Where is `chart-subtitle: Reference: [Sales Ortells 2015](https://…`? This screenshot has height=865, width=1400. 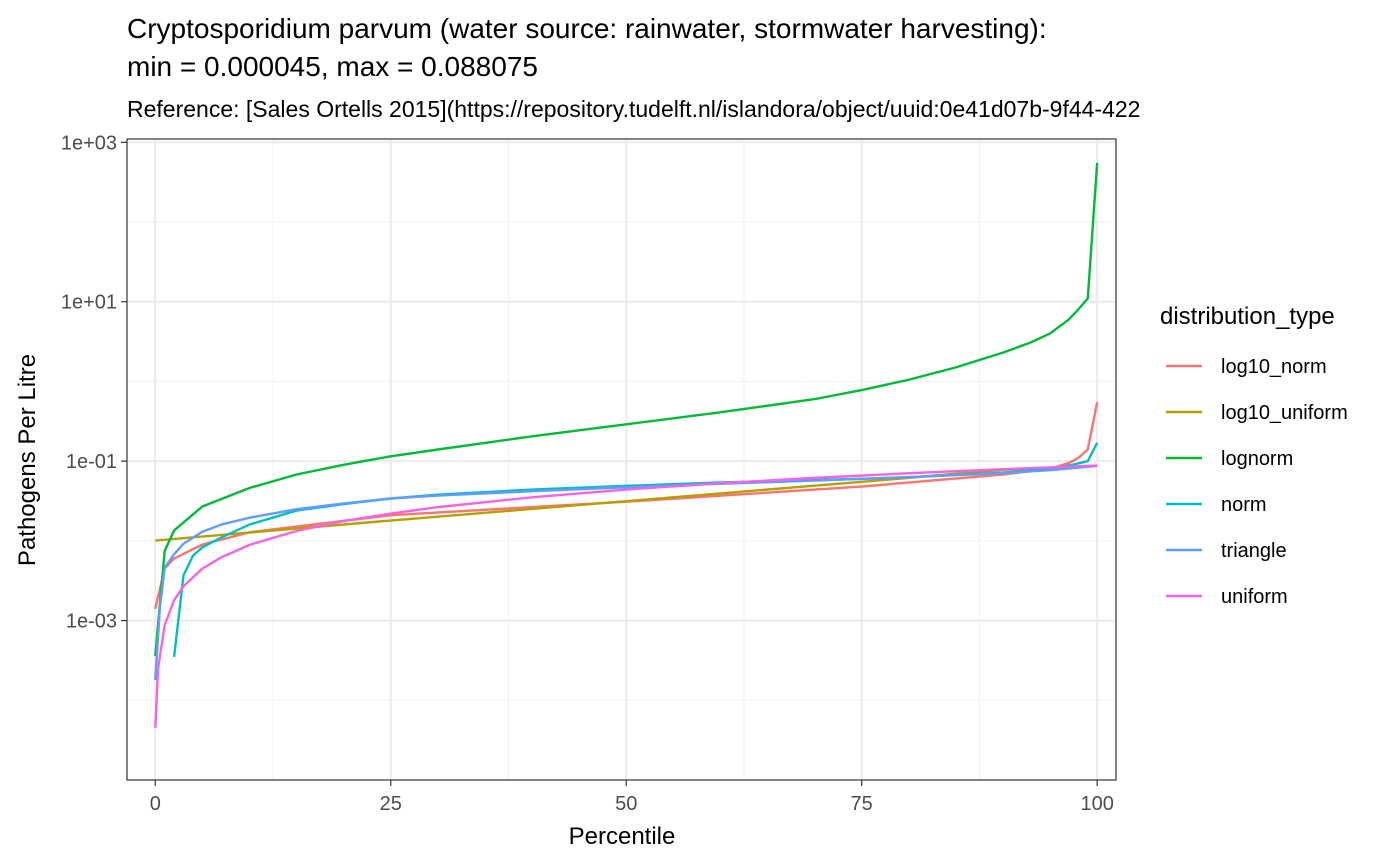 chart-subtitle: Reference: [Sales Ortells 2015](https://… is located at coordinates (633, 109).